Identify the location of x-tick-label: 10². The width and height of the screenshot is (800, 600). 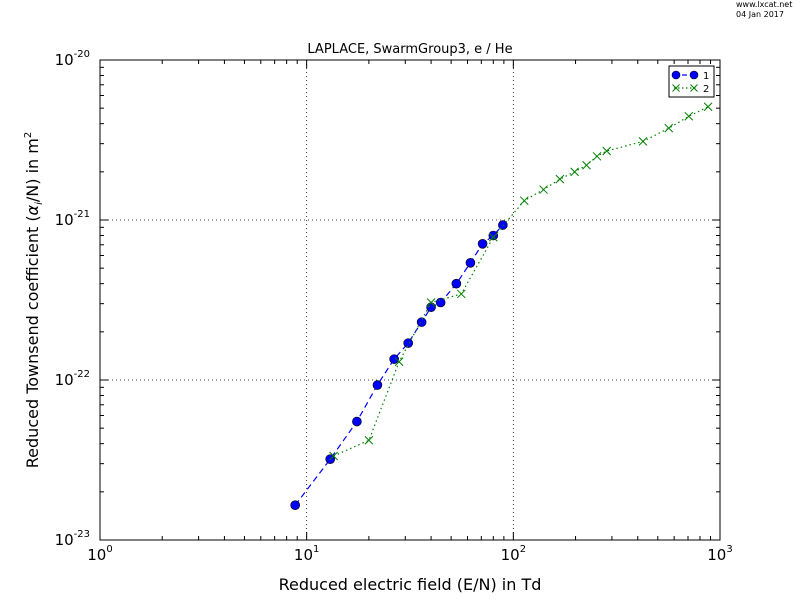
(513, 554).